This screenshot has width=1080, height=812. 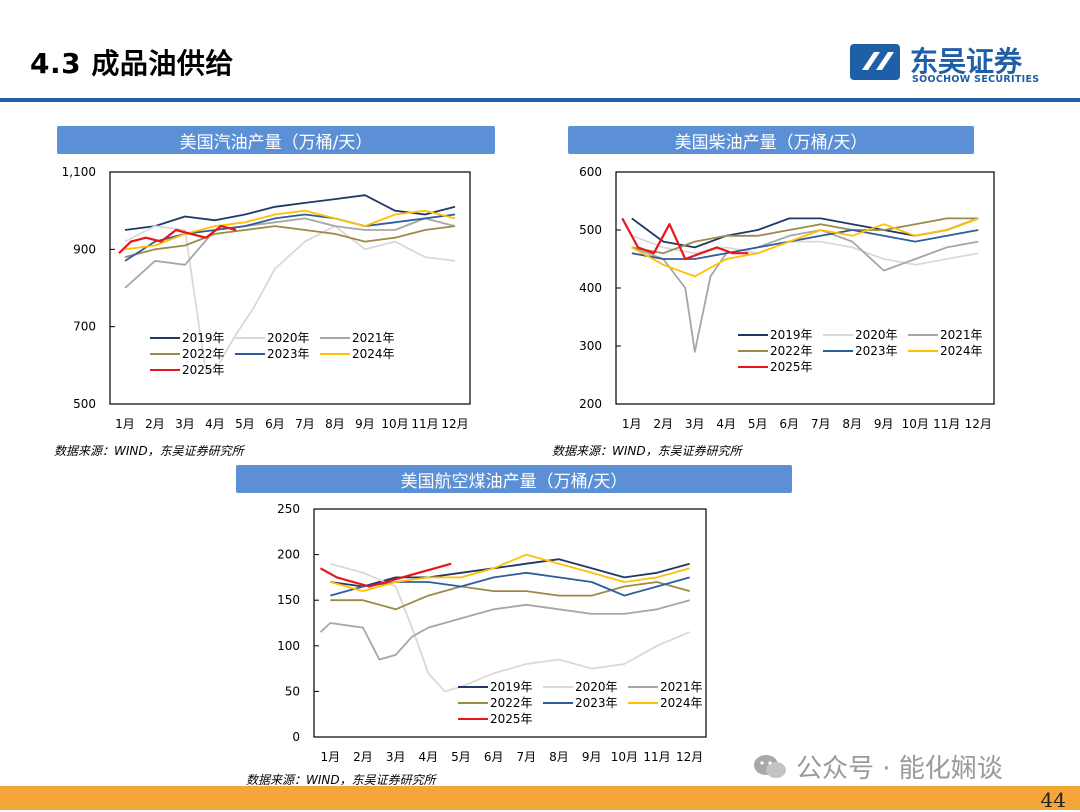 I want to click on soochow-logo: 东吴证券 SOOCHOW SECURITIES, so click(x=953, y=65).